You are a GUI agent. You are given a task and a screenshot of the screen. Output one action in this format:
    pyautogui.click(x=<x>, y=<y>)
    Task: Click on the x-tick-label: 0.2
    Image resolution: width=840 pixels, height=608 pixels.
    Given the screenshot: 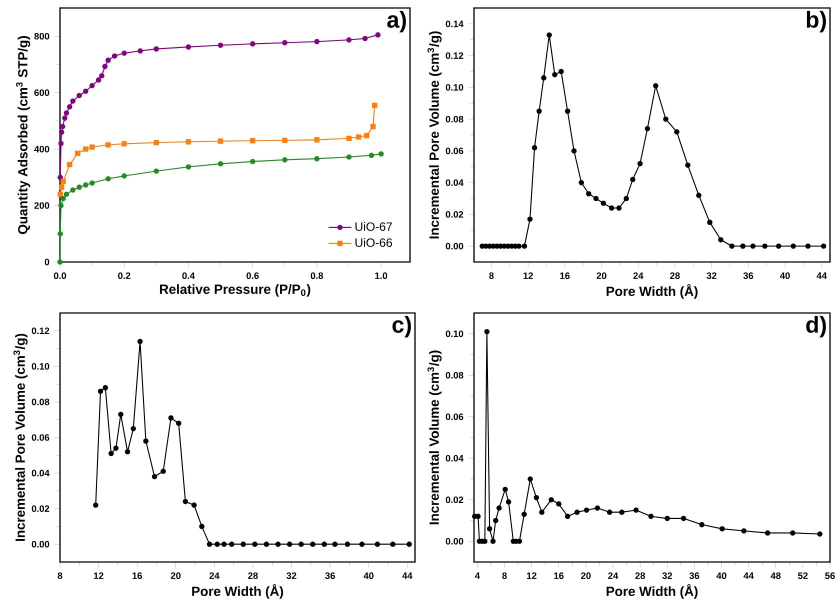 What is the action you would take?
    pyautogui.click(x=124, y=275)
    